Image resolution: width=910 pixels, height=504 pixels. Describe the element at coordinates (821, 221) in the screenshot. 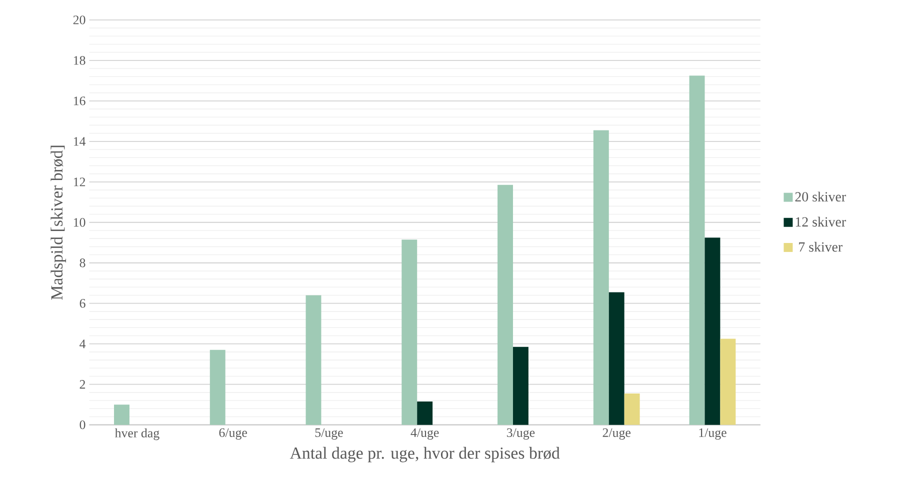

I see `legend-label: 12 skiver` at that location.